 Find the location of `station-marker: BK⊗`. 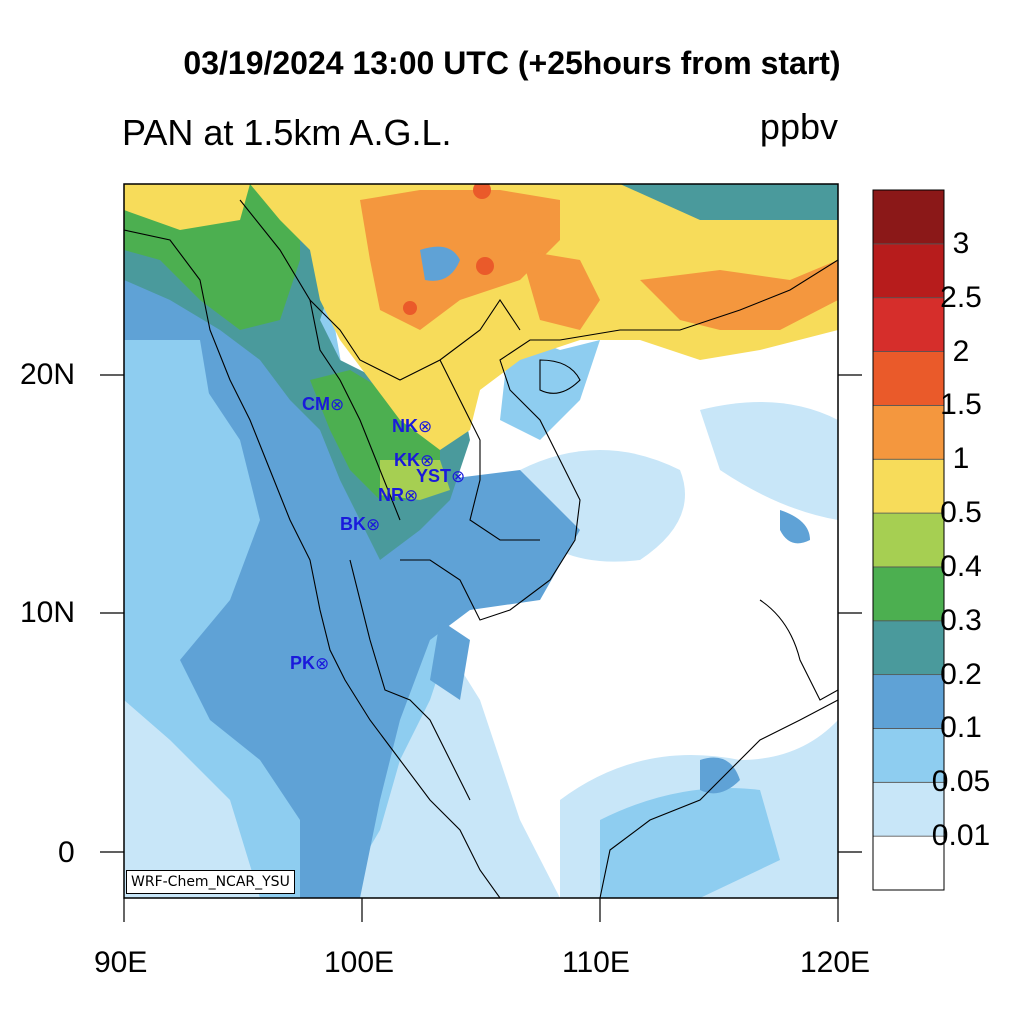

station-marker: BK⊗ is located at coordinates (360, 524).